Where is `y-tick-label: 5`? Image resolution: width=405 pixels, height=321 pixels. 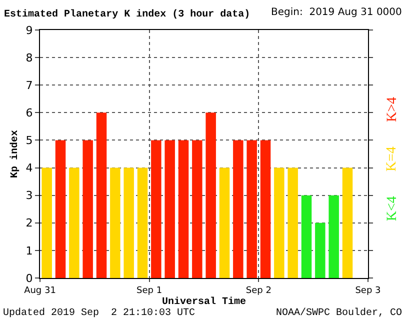
y-tick-label: 5 is located at coordinates (29, 141).